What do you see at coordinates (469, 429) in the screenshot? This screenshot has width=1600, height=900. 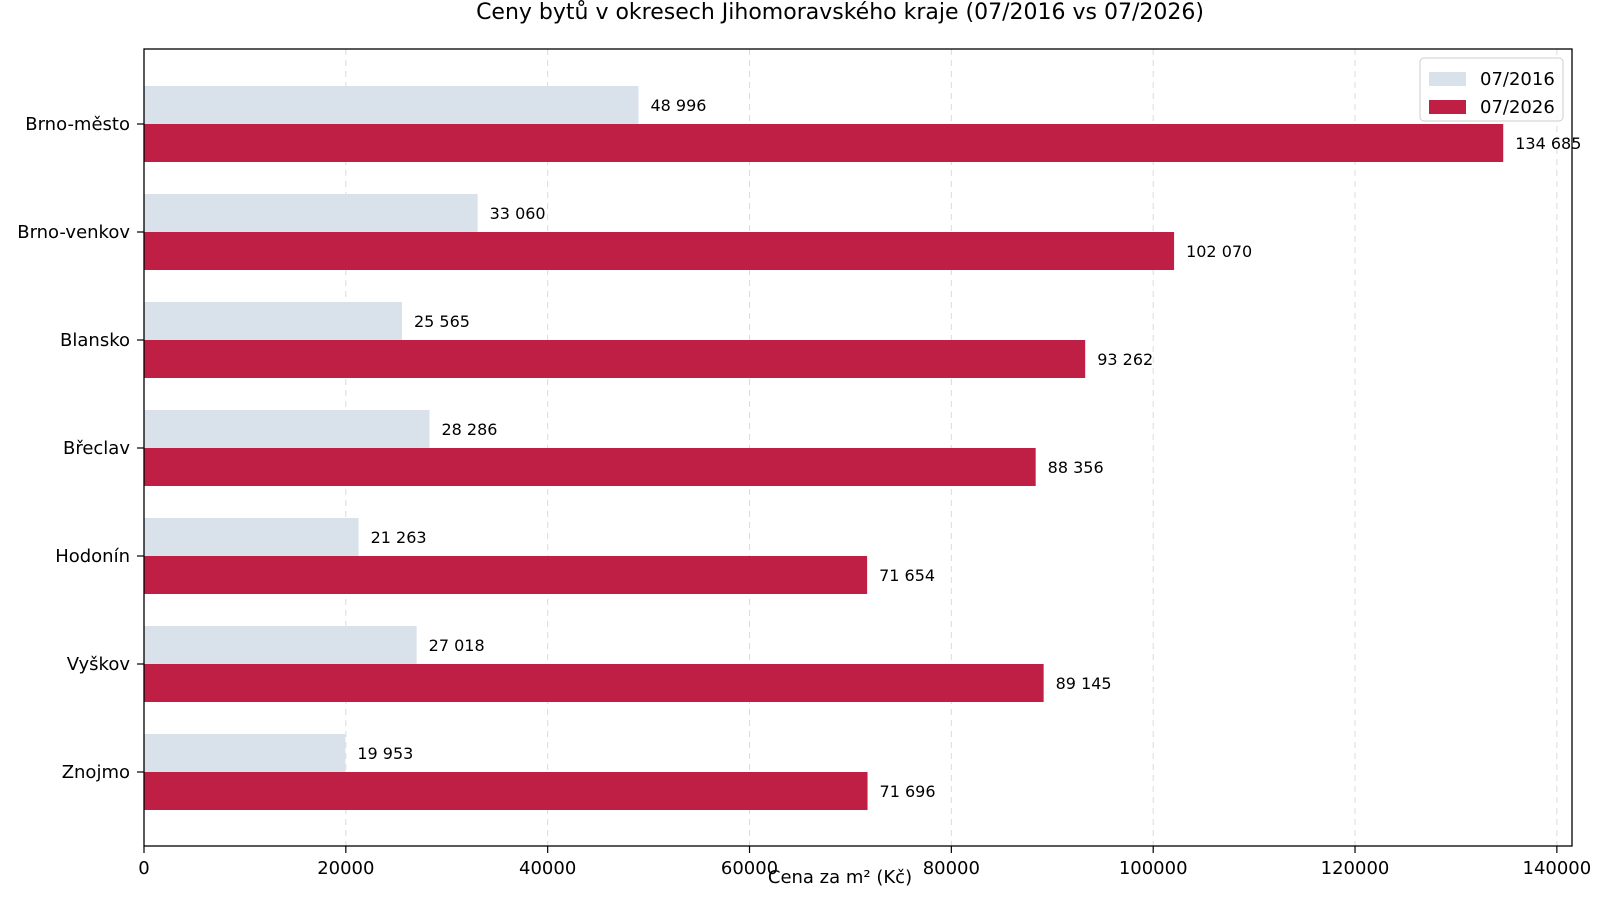 I see `data-label-2016-3: 28 286` at bounding box center [469, 429].